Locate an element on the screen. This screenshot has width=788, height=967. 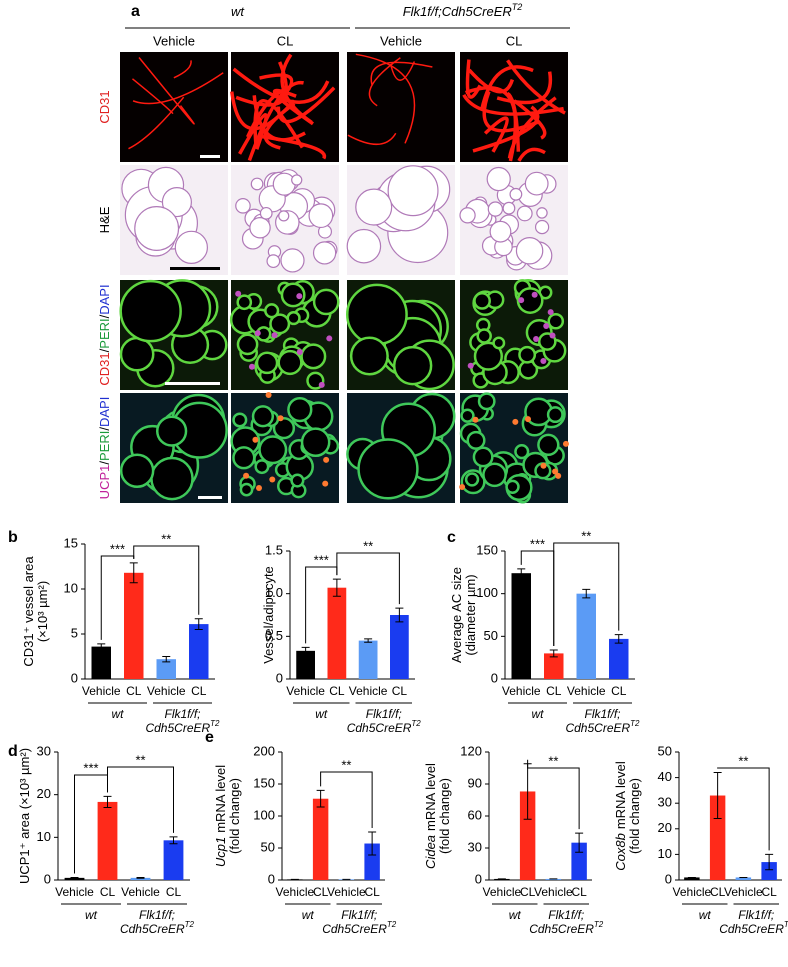
row-label-part: DAPI is located at coordinates (104, 412).